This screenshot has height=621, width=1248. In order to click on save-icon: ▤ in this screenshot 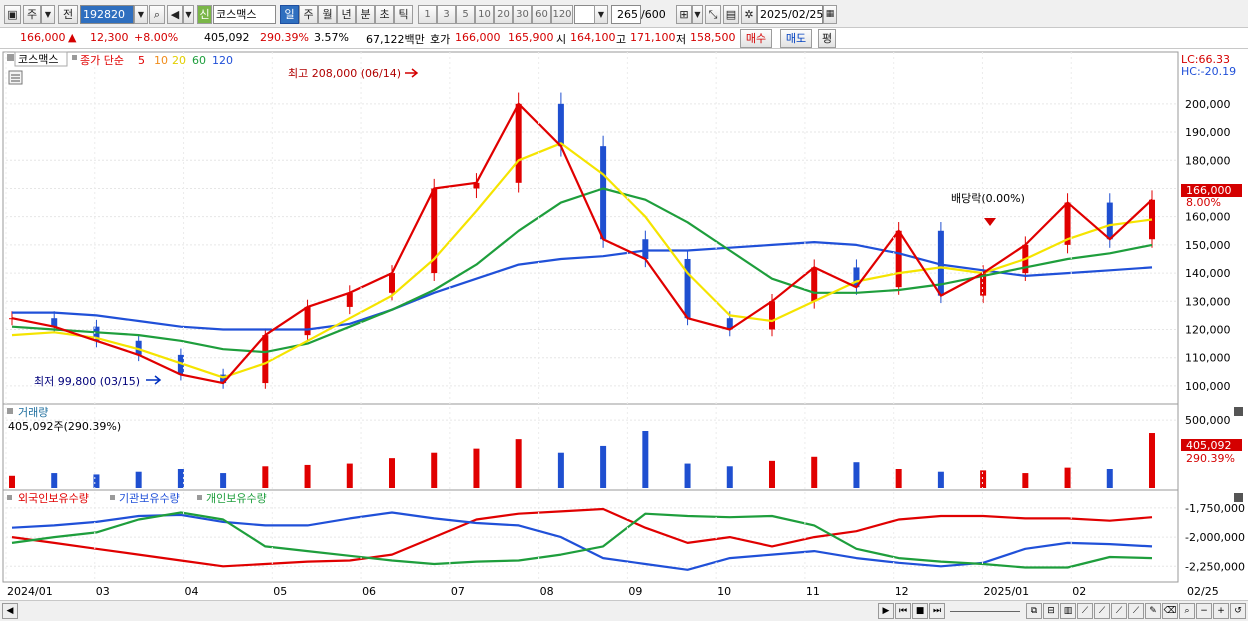, I will do `click(731, 14)`.